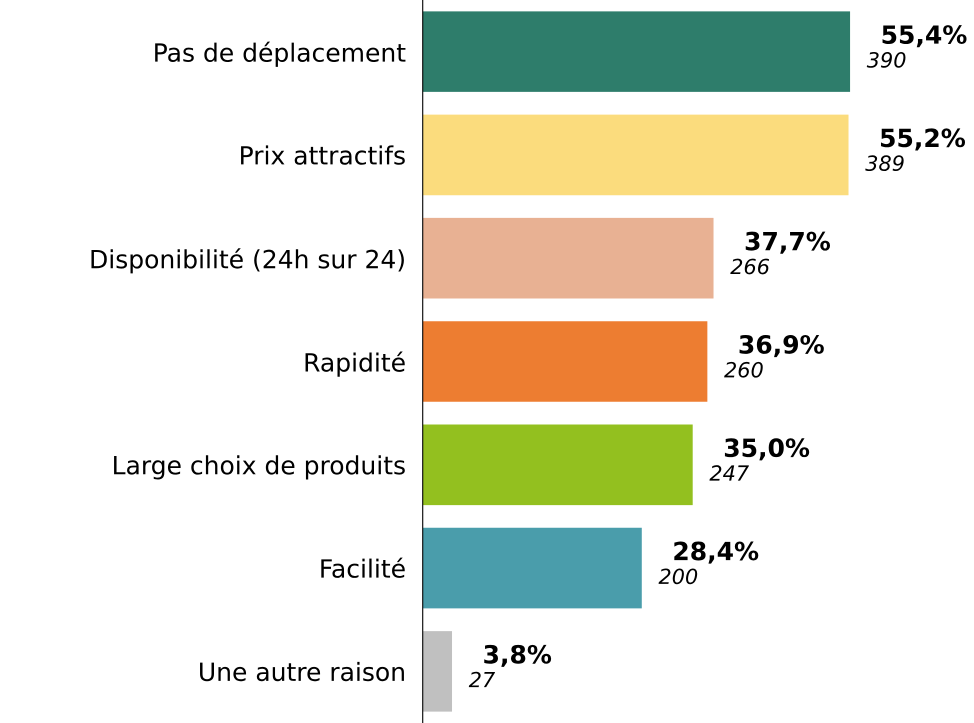  Describe the element at coordinates (759, 459) in the screenshot. I see `data-label: 35,0% 247` at that location.